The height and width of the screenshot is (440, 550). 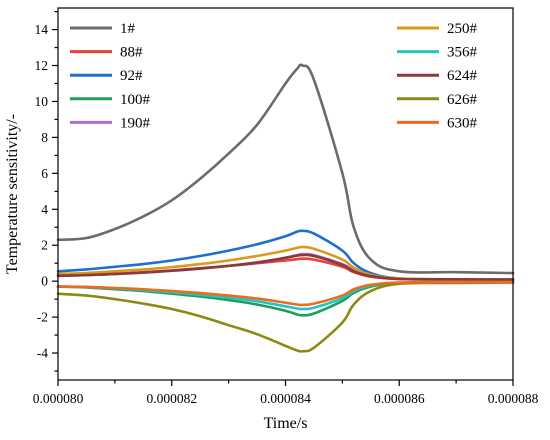 What do you see at coordinates (285, 398) in the screenshot?
I see `x-tick-label: 0.000084` at bounding box center [285, 398].